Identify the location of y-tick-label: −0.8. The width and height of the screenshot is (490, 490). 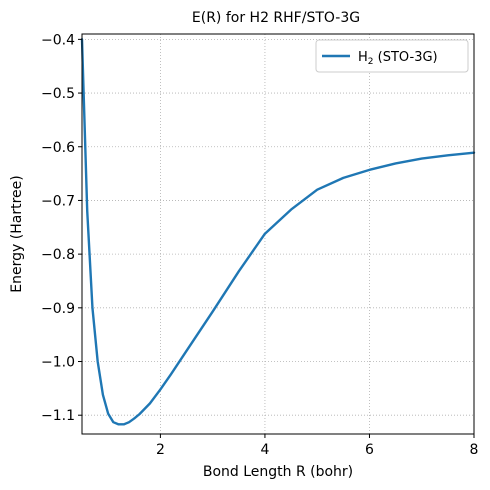
(58, 255).